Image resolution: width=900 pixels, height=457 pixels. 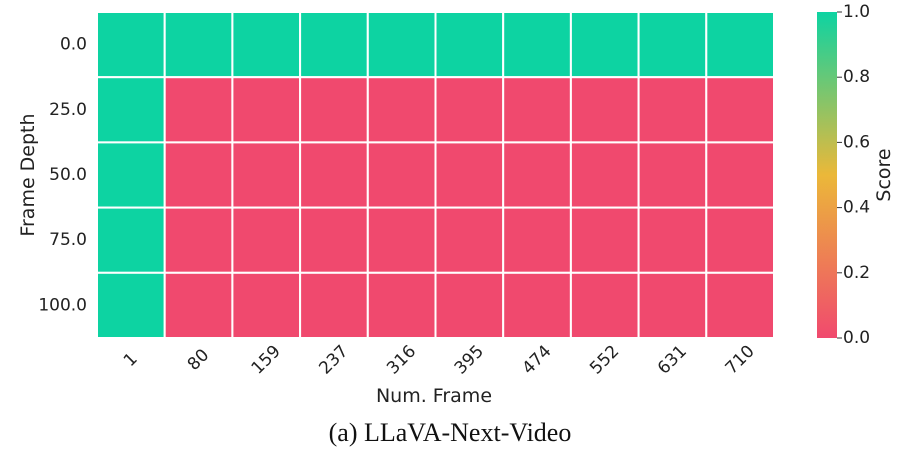 I want to click on x-axis-label: Num. Frame, so click(x=434, y=396).